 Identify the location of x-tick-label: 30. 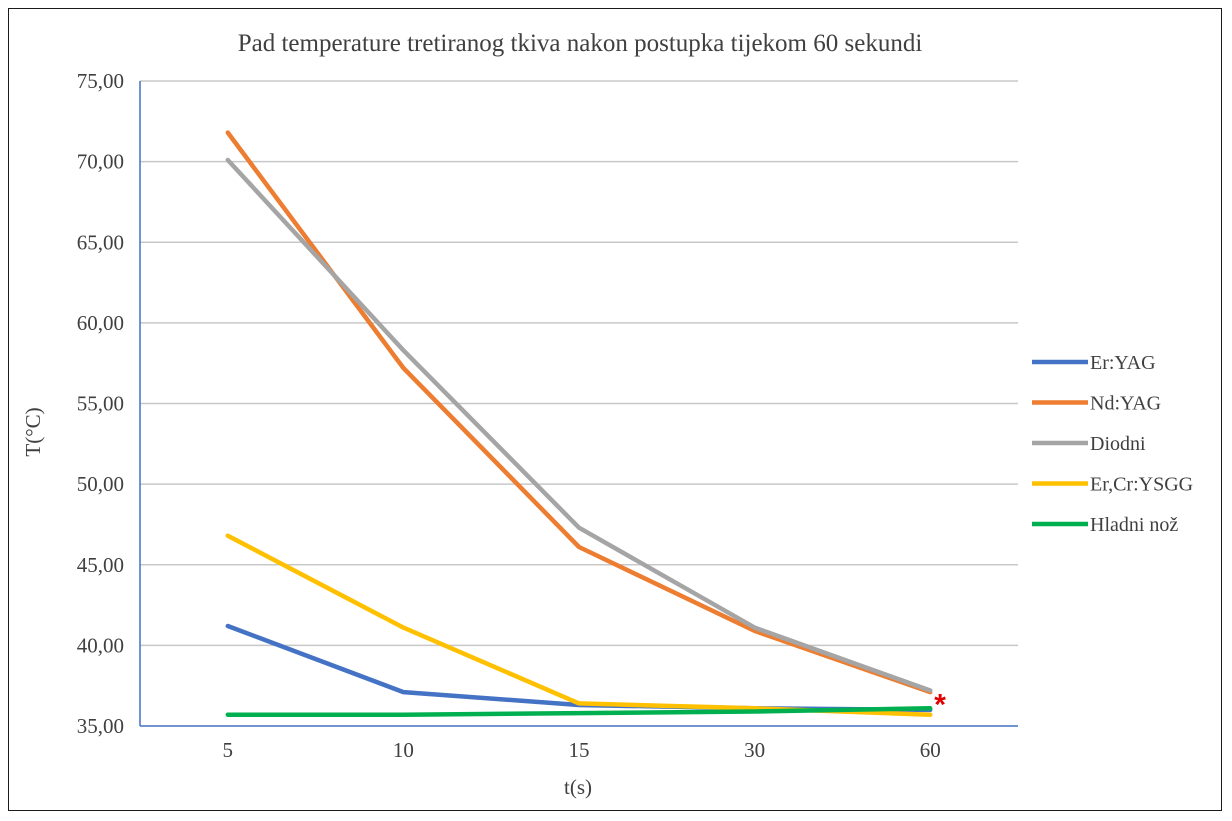
(754, 750).